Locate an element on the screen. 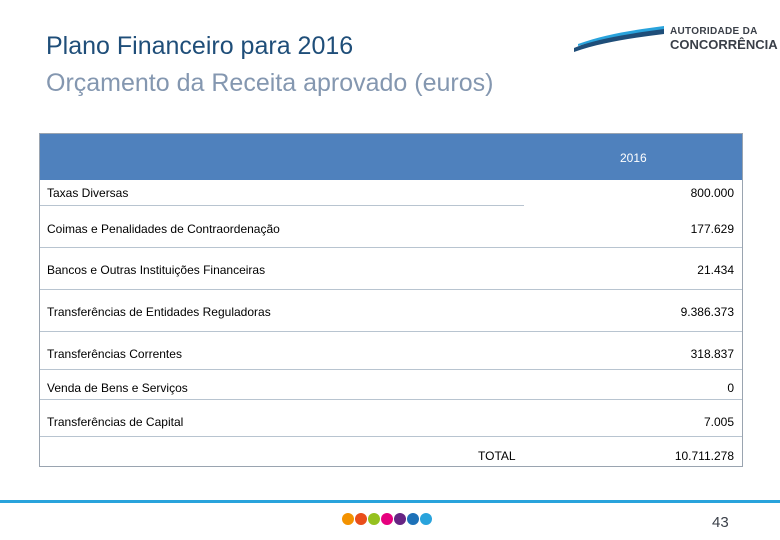 The width and height of the screenshot is (780, 540). total-row: TOTAL 10.711.278 is located at coordinates (391, 457).